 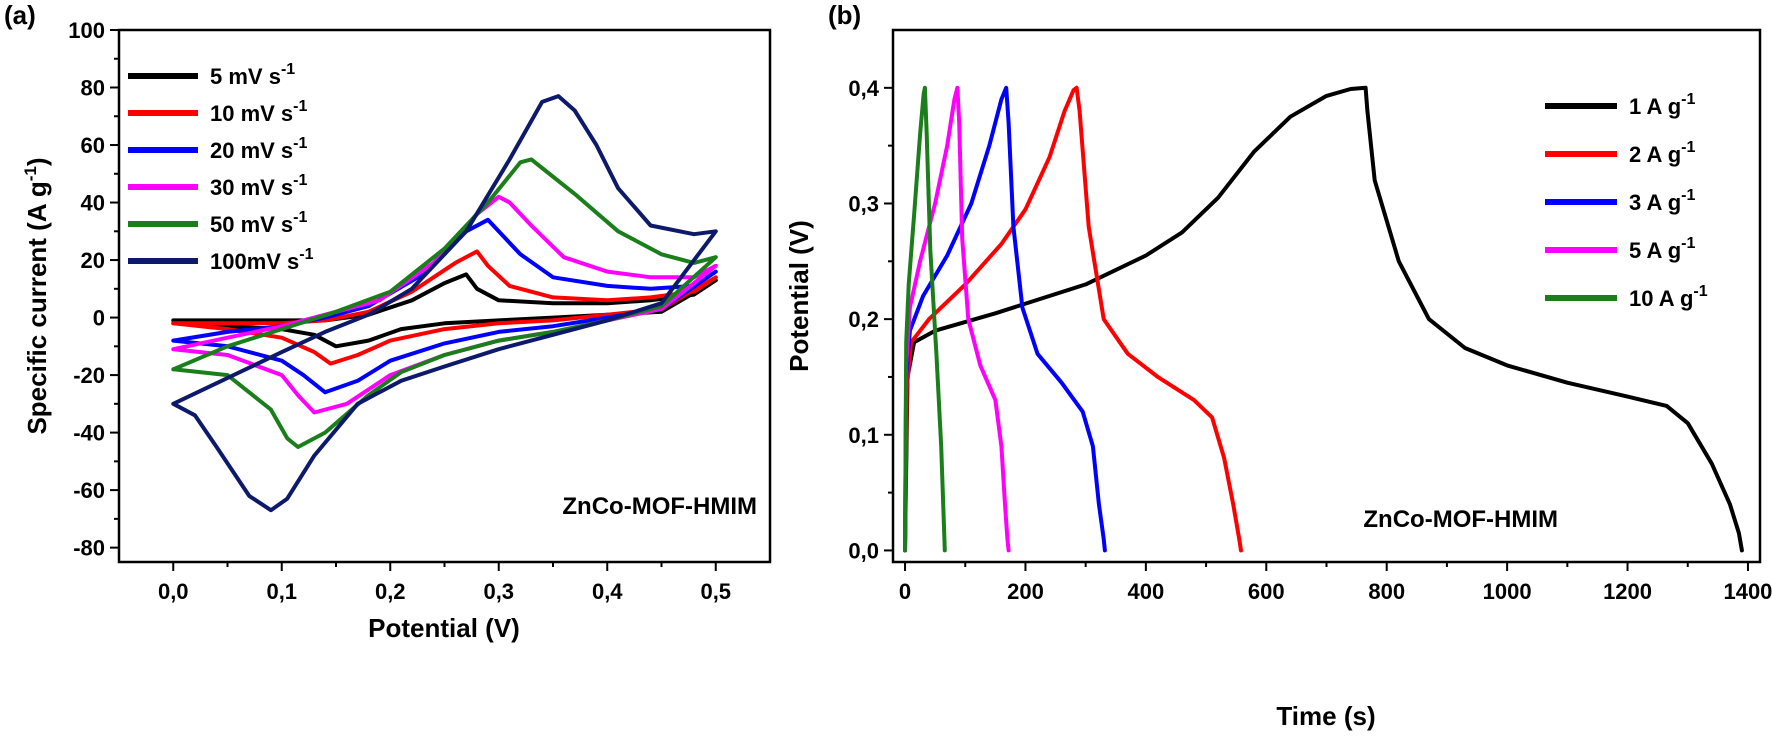 What do you see at coordinates (659, 506) in the screenshot?
I see `panel-a-annotation: ZnCo-MOF-HMIM` at bounding box center [659, 506].